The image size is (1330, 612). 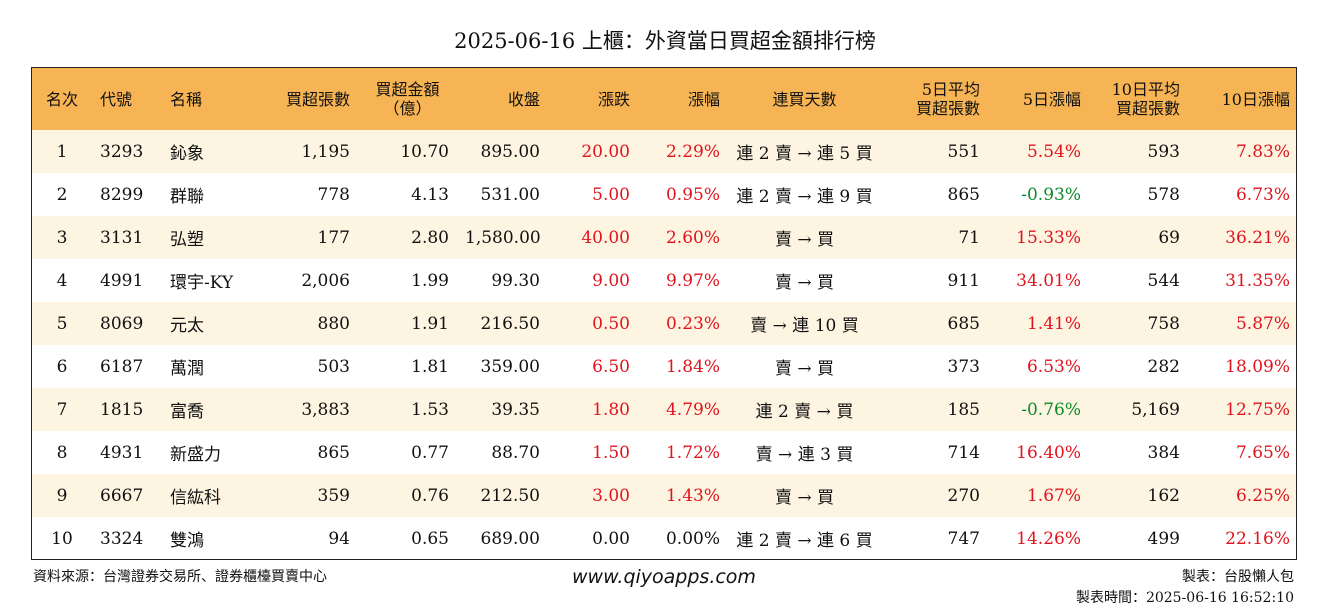 What do you see at coordinates (1257, 538) in the screenshot?
I see `cell-pct10: 22.16%` at bounding box center [1257, 538].